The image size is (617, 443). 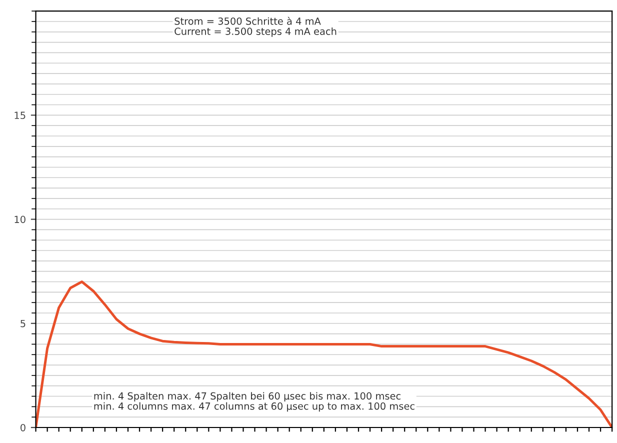 What do you see at coordinates (254, 402) in the screenshot?
I see `annotation: min. 4 Spalten max. 47 Spalten bei 60 µsec bis max. 100 msec min. 4 columns max. 47 columns at 60 µsec up to max. 100 msec` at bounding box center [254, 402].